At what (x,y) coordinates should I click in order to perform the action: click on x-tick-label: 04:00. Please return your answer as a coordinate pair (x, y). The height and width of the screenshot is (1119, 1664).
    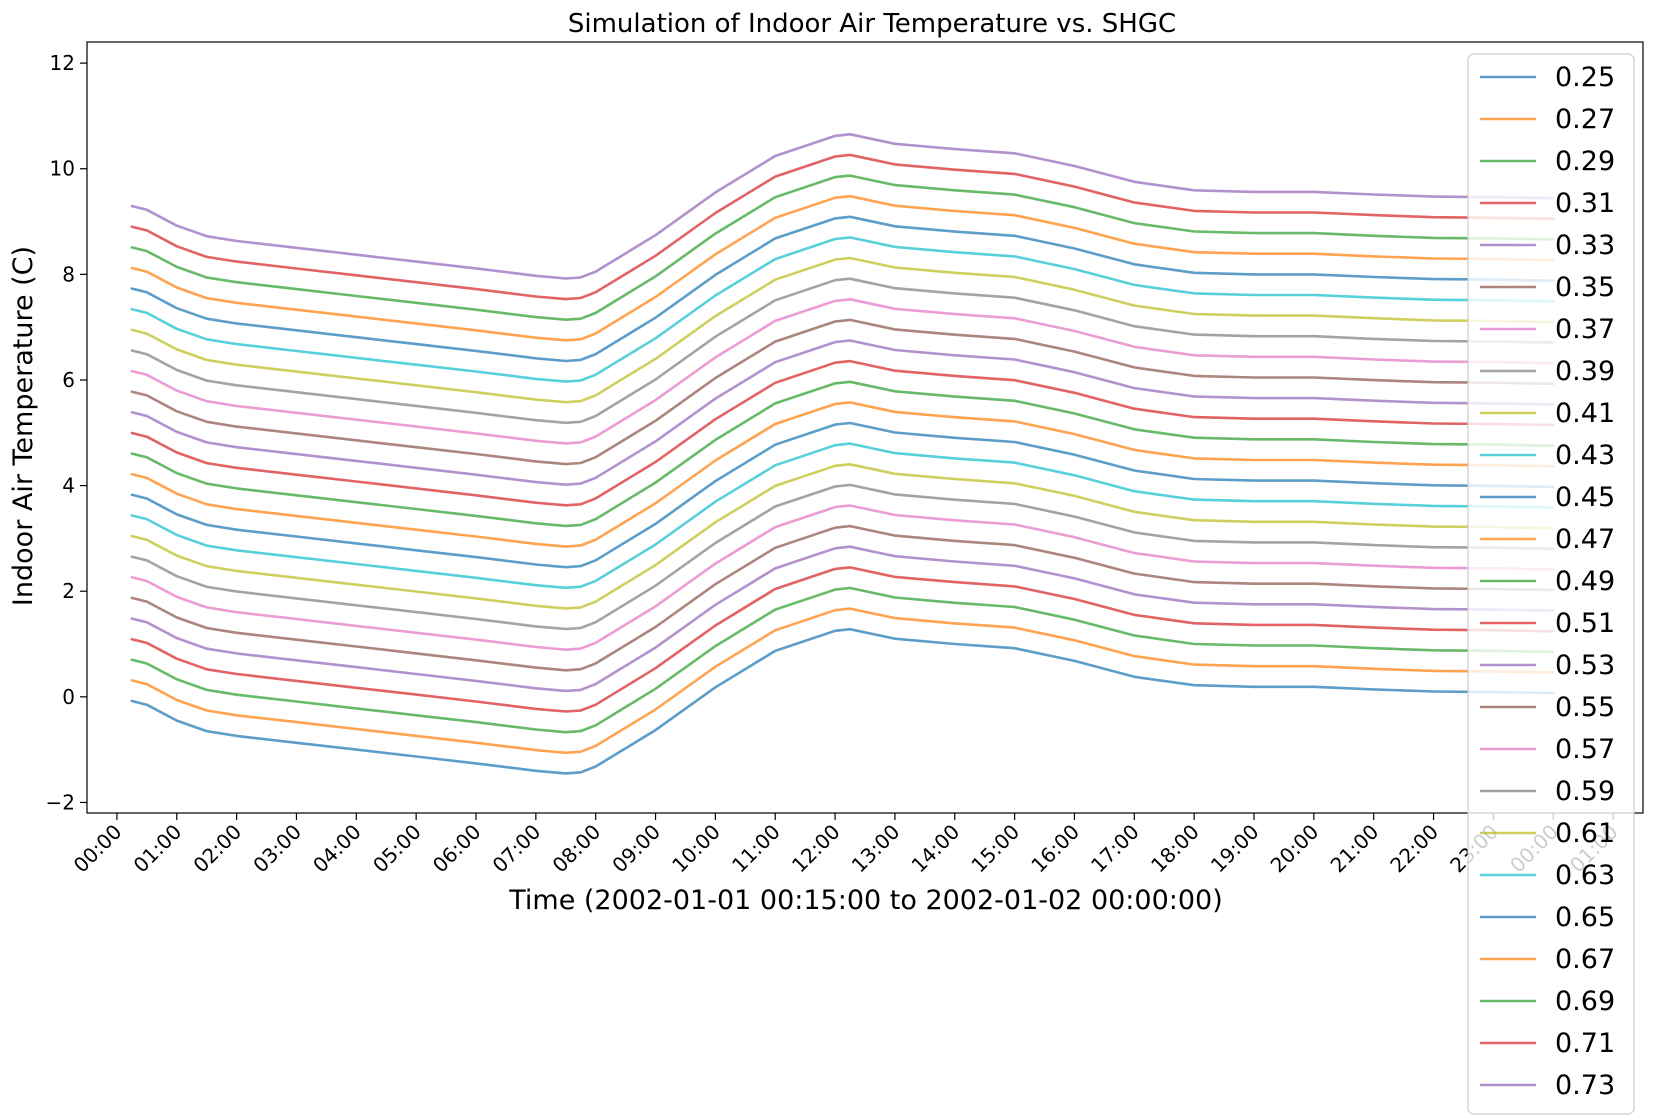
    Looking at the image, I should click on (337, 849).